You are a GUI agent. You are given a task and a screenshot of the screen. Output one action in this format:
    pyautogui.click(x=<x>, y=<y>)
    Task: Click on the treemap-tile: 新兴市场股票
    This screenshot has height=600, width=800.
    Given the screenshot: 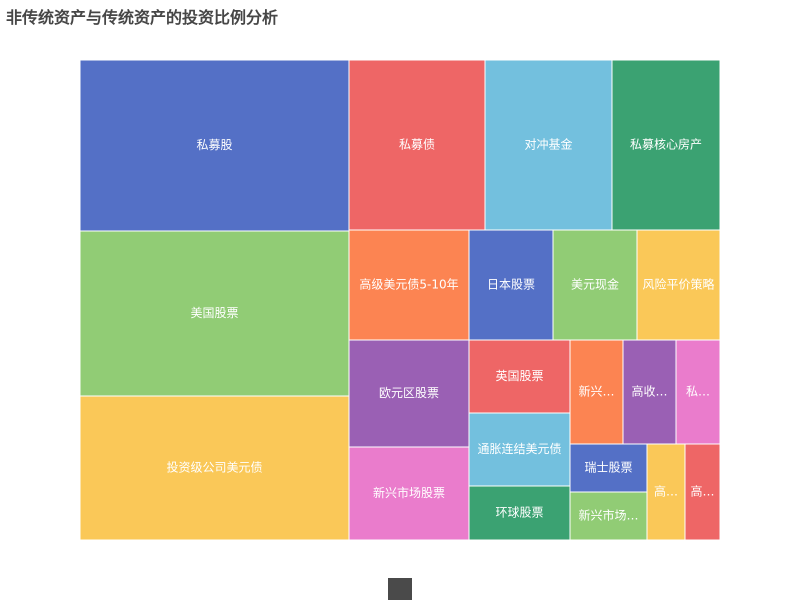 What is the action you would take?
    pyautogui.click(x=409, y=493)
    